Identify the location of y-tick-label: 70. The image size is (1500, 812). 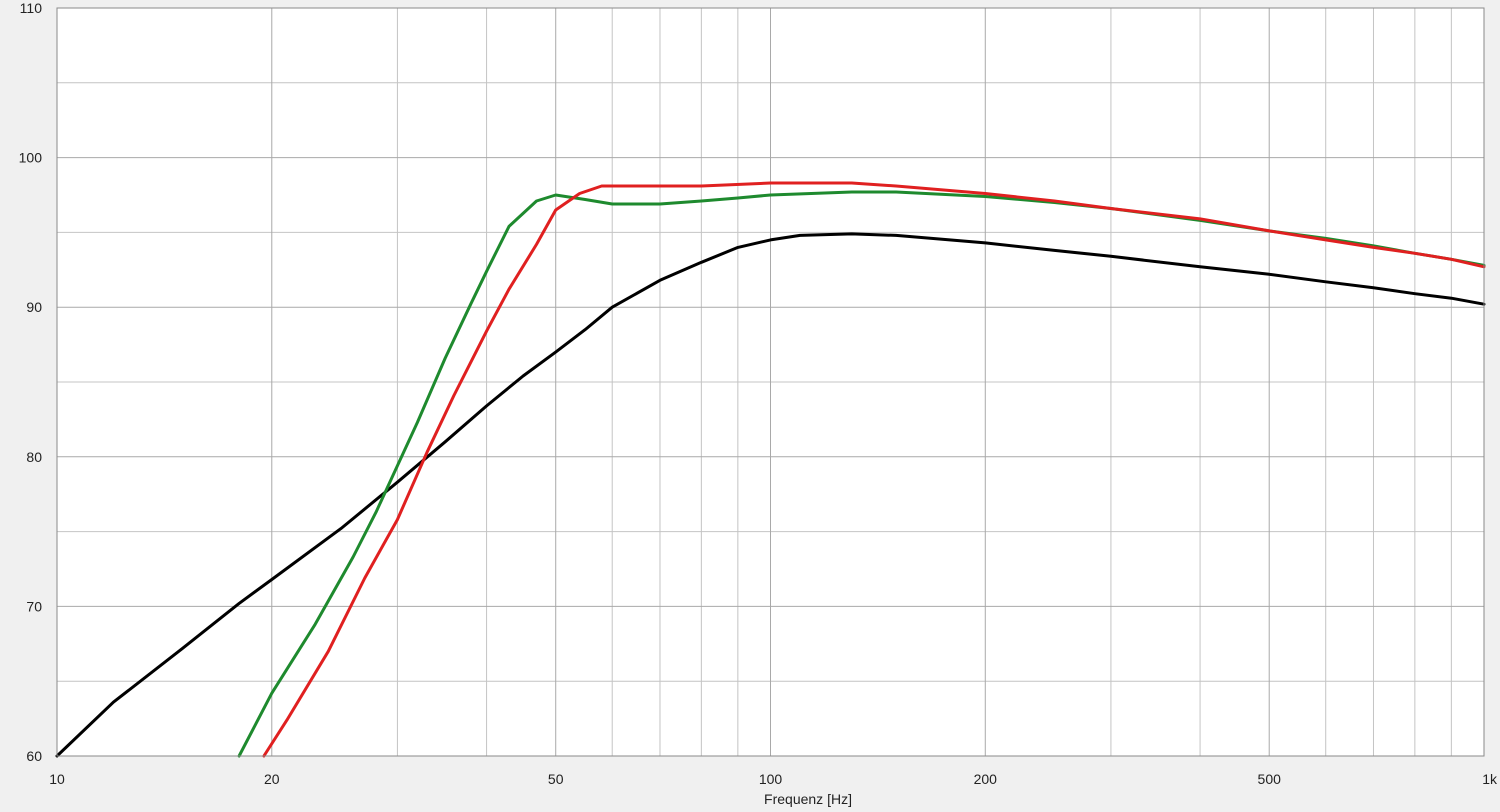
(34, 606).